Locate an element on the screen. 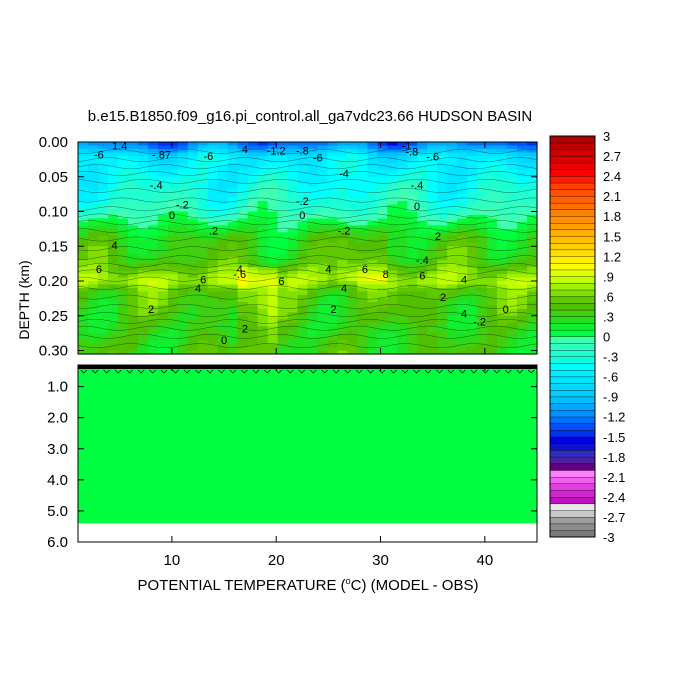 This screenshot has height=700, width=700. lower-fill is located at coordinates (307, 444).